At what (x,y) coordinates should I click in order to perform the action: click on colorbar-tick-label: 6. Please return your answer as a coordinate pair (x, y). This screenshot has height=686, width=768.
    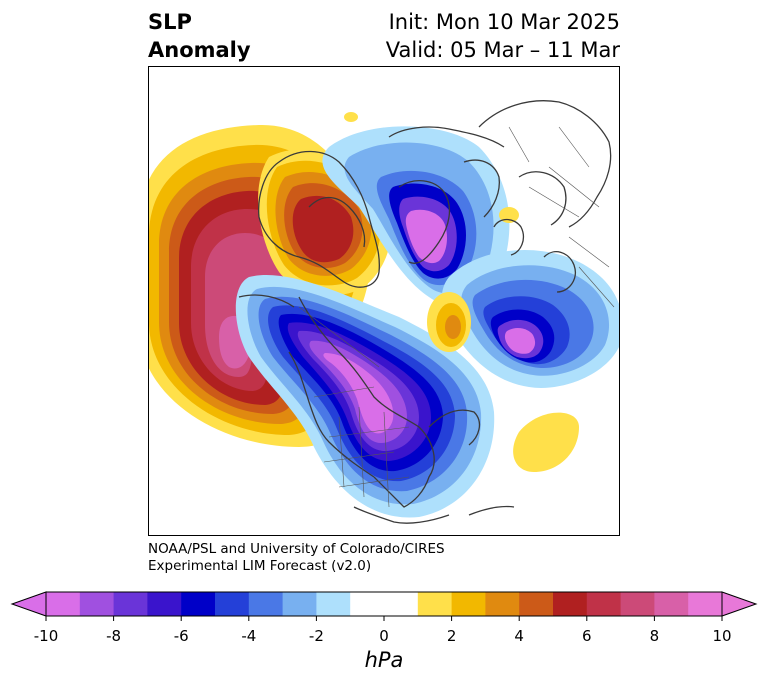
    Looking at the image, I should click on (587, 636).